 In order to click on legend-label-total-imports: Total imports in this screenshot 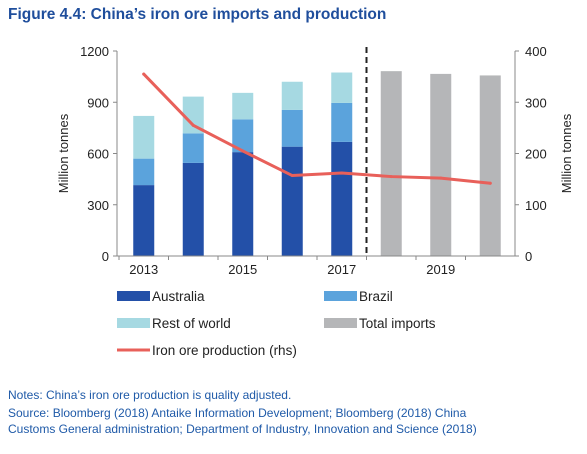, I will do `click(397, 323)`.